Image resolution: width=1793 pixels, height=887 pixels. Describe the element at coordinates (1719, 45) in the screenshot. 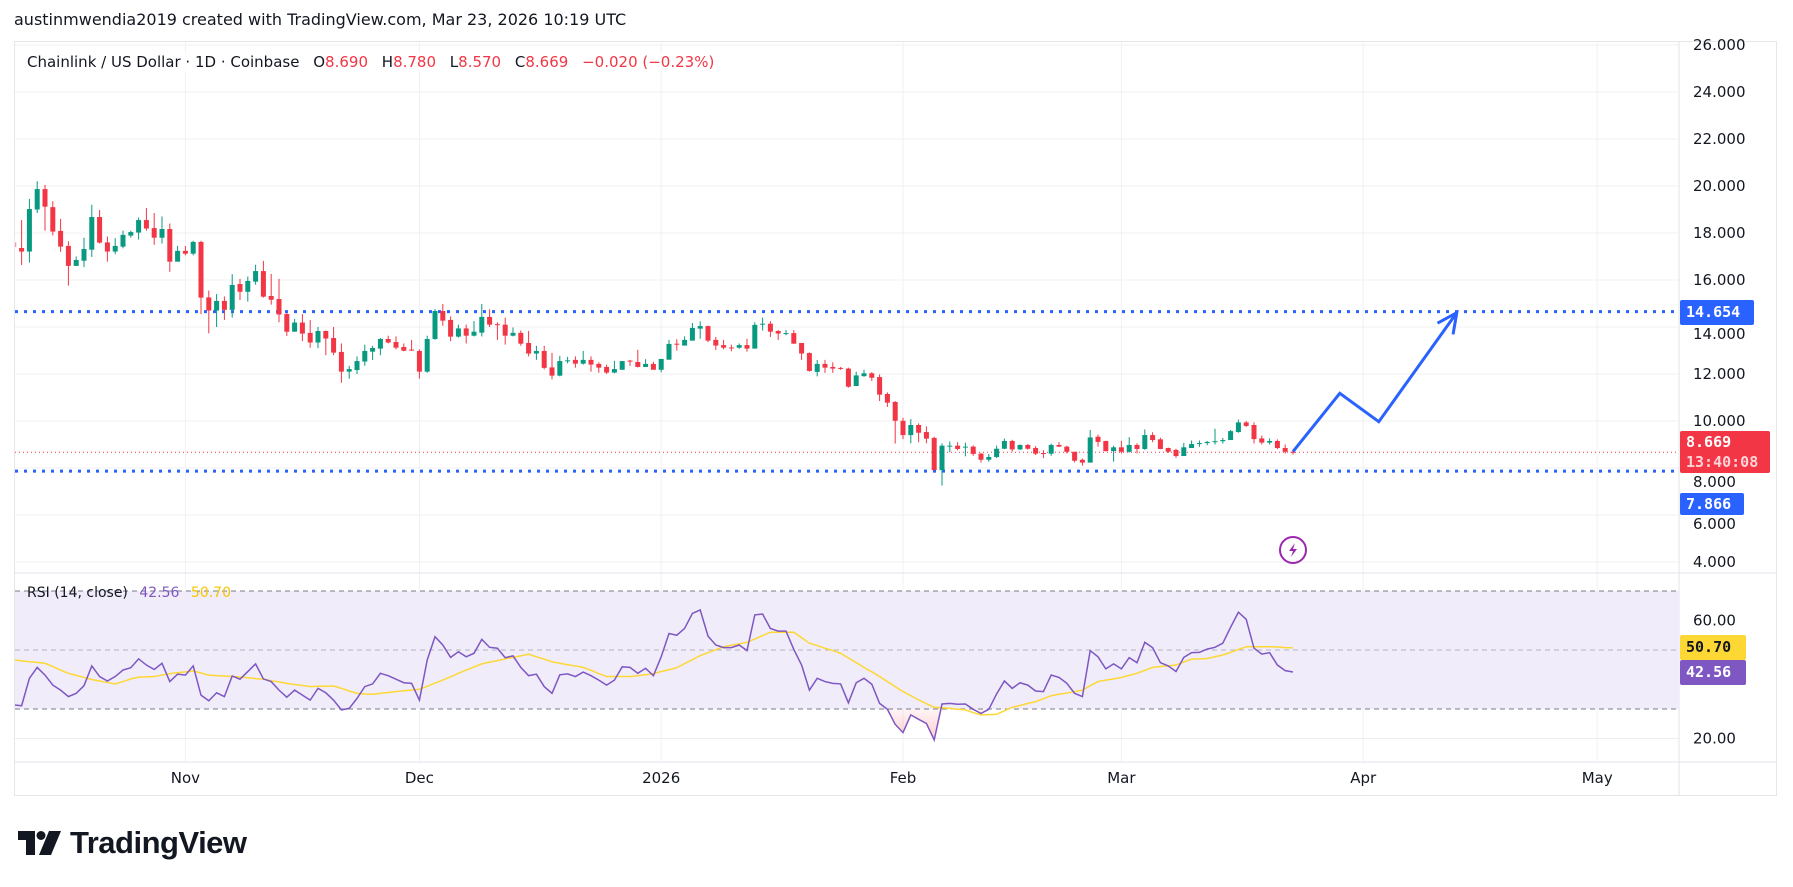

I see `price-axis-label: 26.000` at that location.